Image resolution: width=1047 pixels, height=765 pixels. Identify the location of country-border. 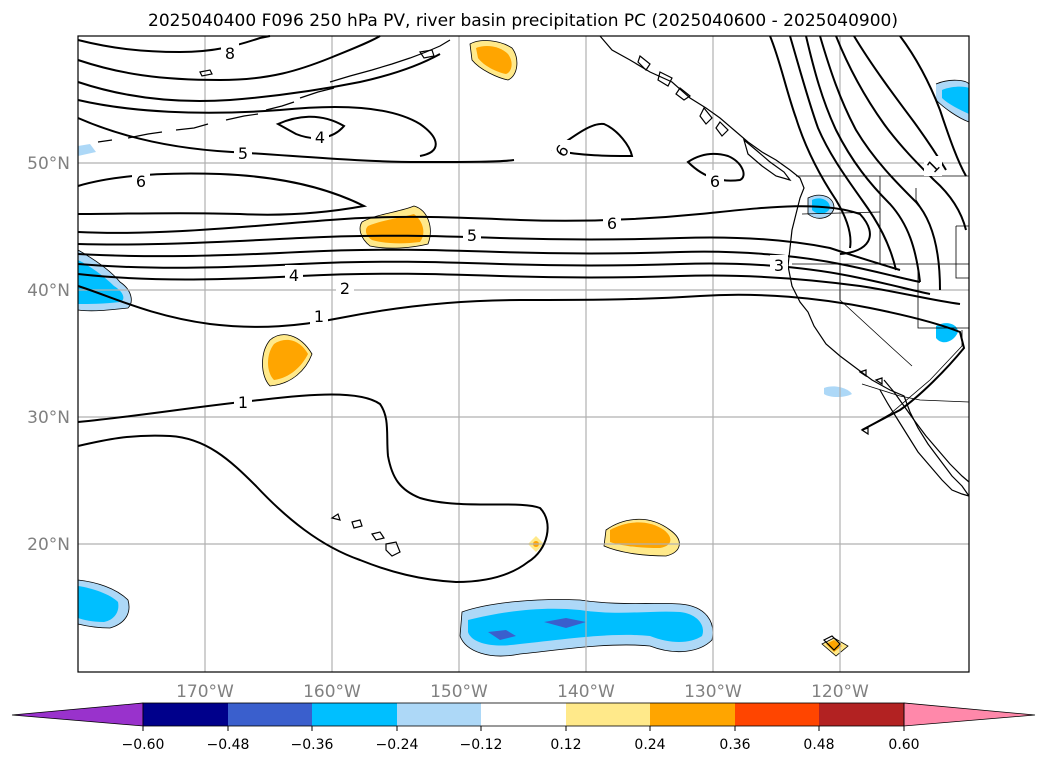
(915, 393).